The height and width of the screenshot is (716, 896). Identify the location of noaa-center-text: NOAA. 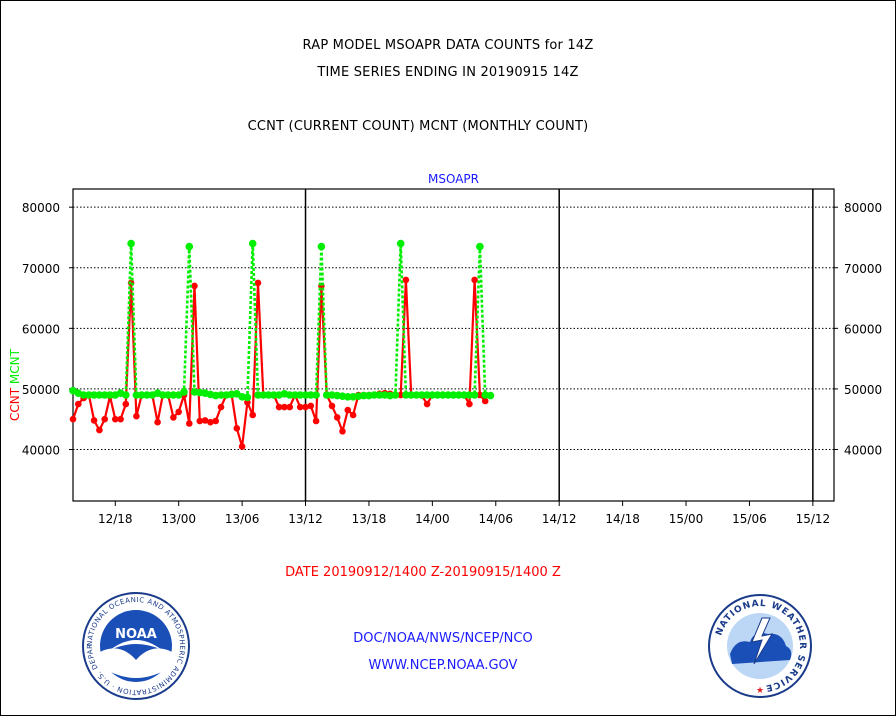
(136, 634).